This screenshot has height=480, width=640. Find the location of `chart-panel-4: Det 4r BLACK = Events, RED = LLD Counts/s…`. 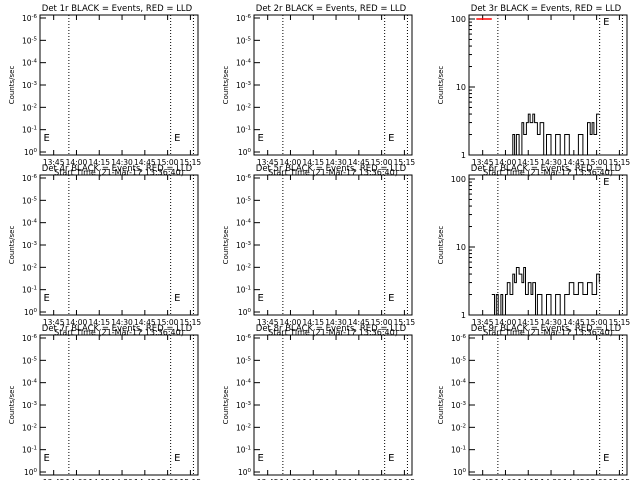

chart-panel-4: Det 4r BLACK = Events, RED = LLD Counts/s… is located at coordinates (104, 250).